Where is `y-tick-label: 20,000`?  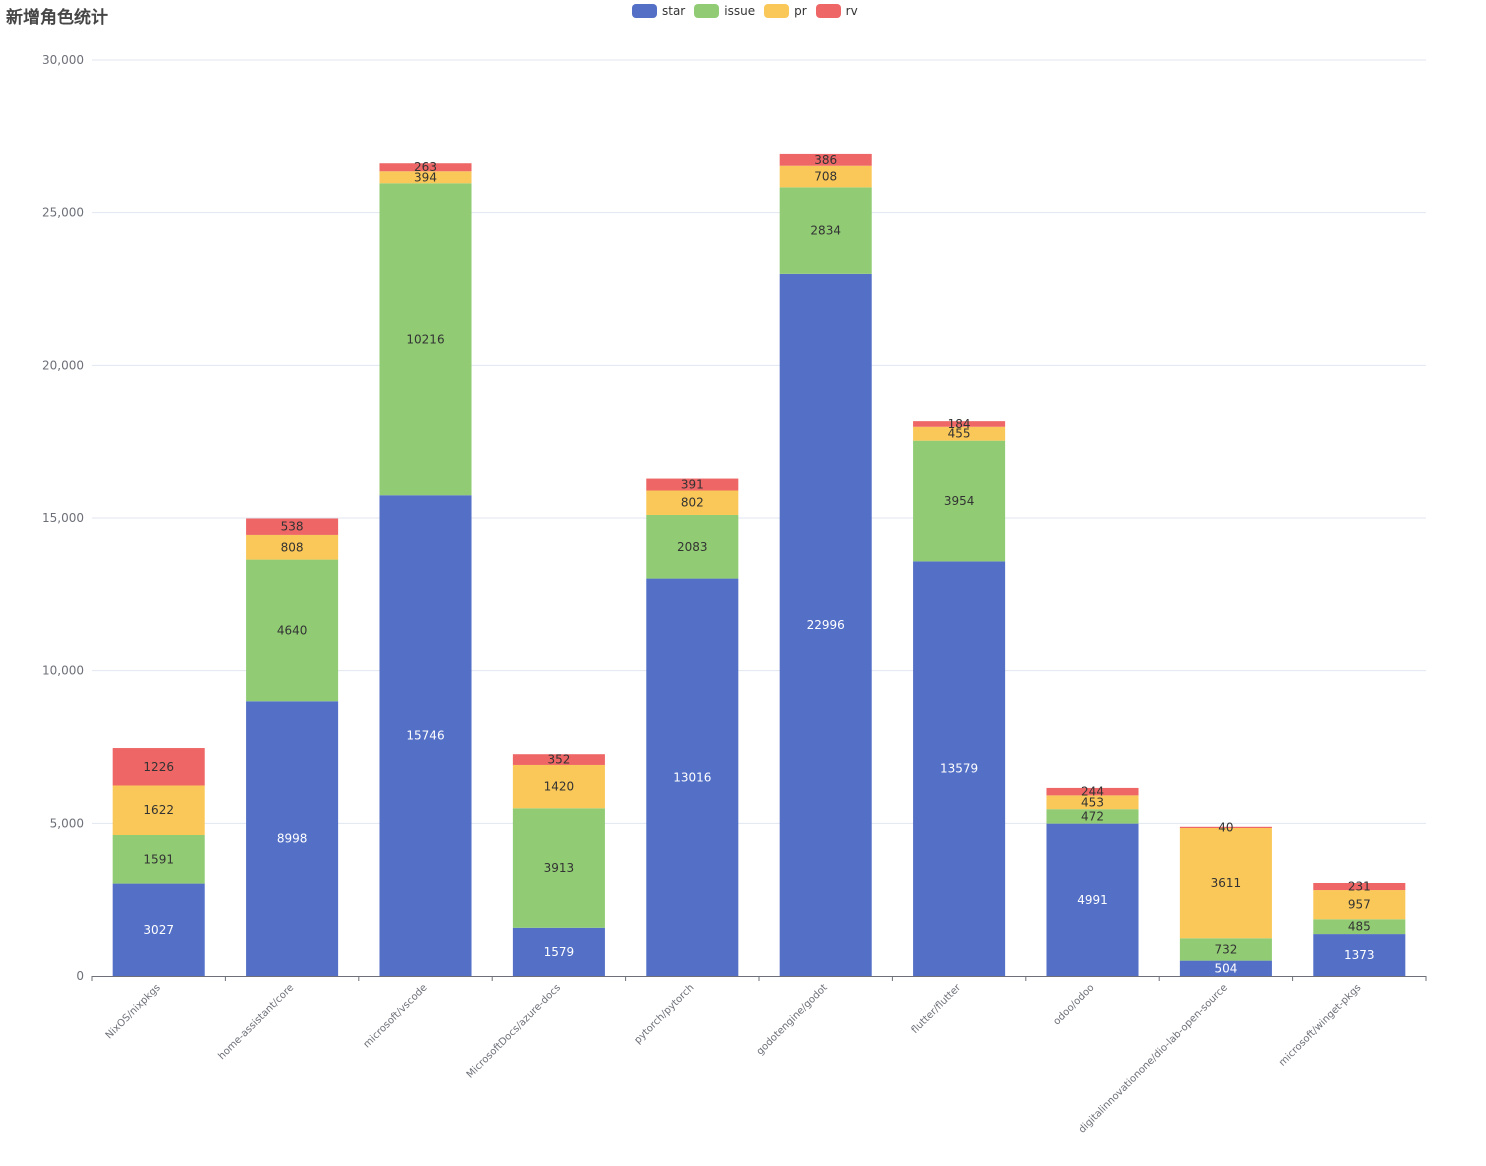 y-tick-label: 20,000 is located at coordinates (63, 365).